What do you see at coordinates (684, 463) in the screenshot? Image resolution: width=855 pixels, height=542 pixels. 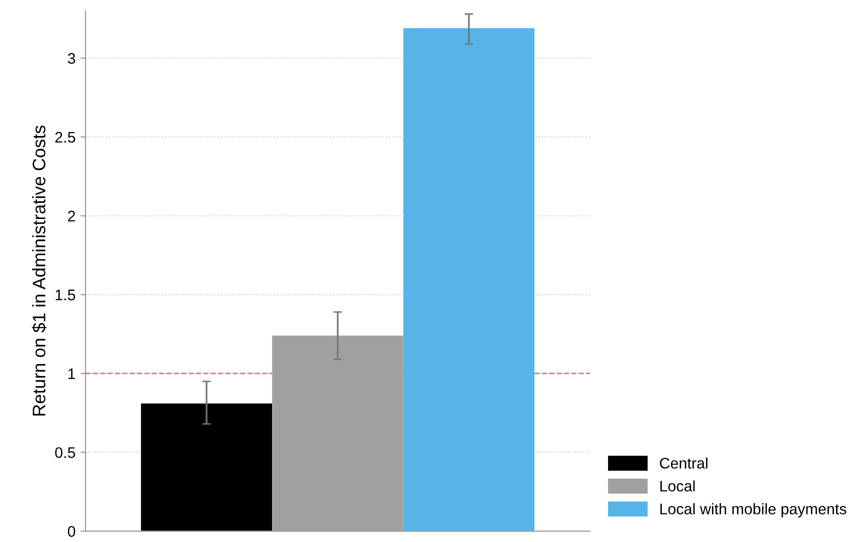 I see `legend-label: Central` at bounding box center [684, 463].